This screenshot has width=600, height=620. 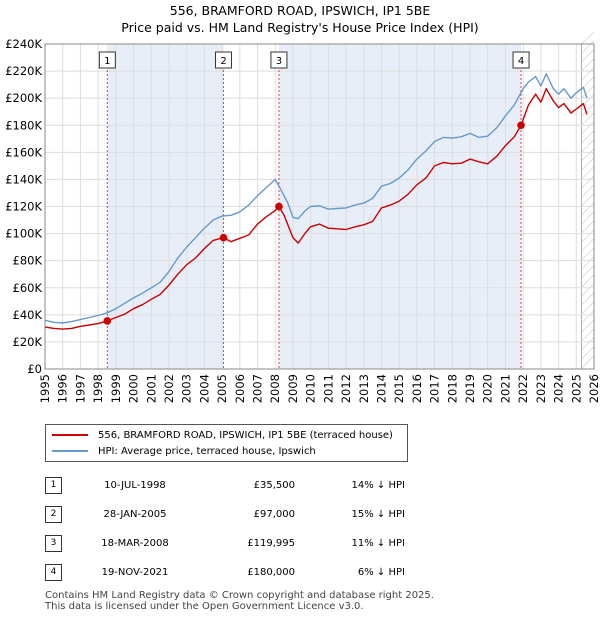 What do you see at coordinates (204, 388) in the screenshot?
I see `x-tick-label: 2004` at bounding box center [204, 388].